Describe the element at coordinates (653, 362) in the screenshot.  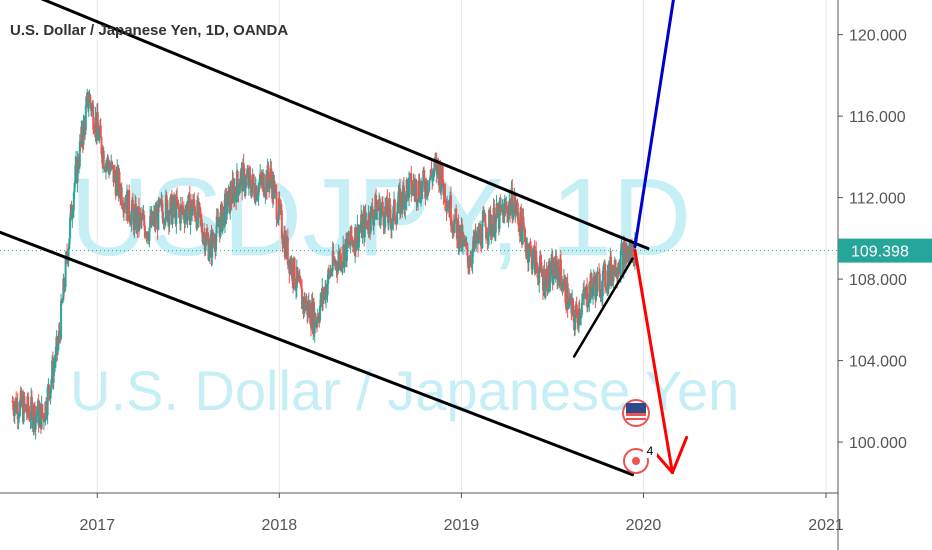
I see `bearish-projection` at that location.